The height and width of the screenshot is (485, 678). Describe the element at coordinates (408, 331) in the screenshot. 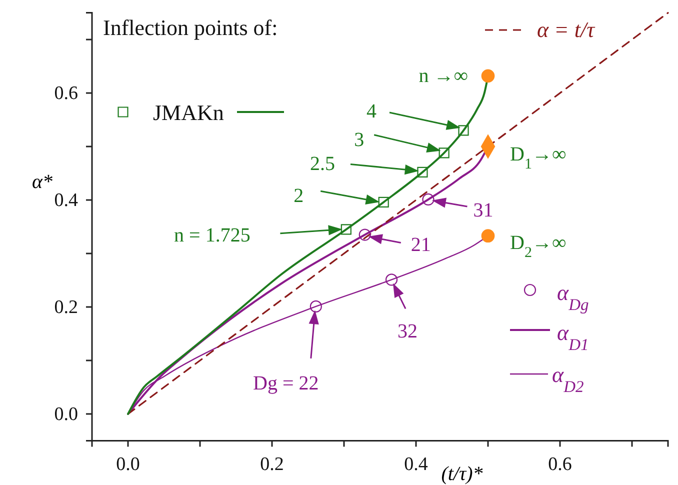

I see `annotation: 32` at that location.